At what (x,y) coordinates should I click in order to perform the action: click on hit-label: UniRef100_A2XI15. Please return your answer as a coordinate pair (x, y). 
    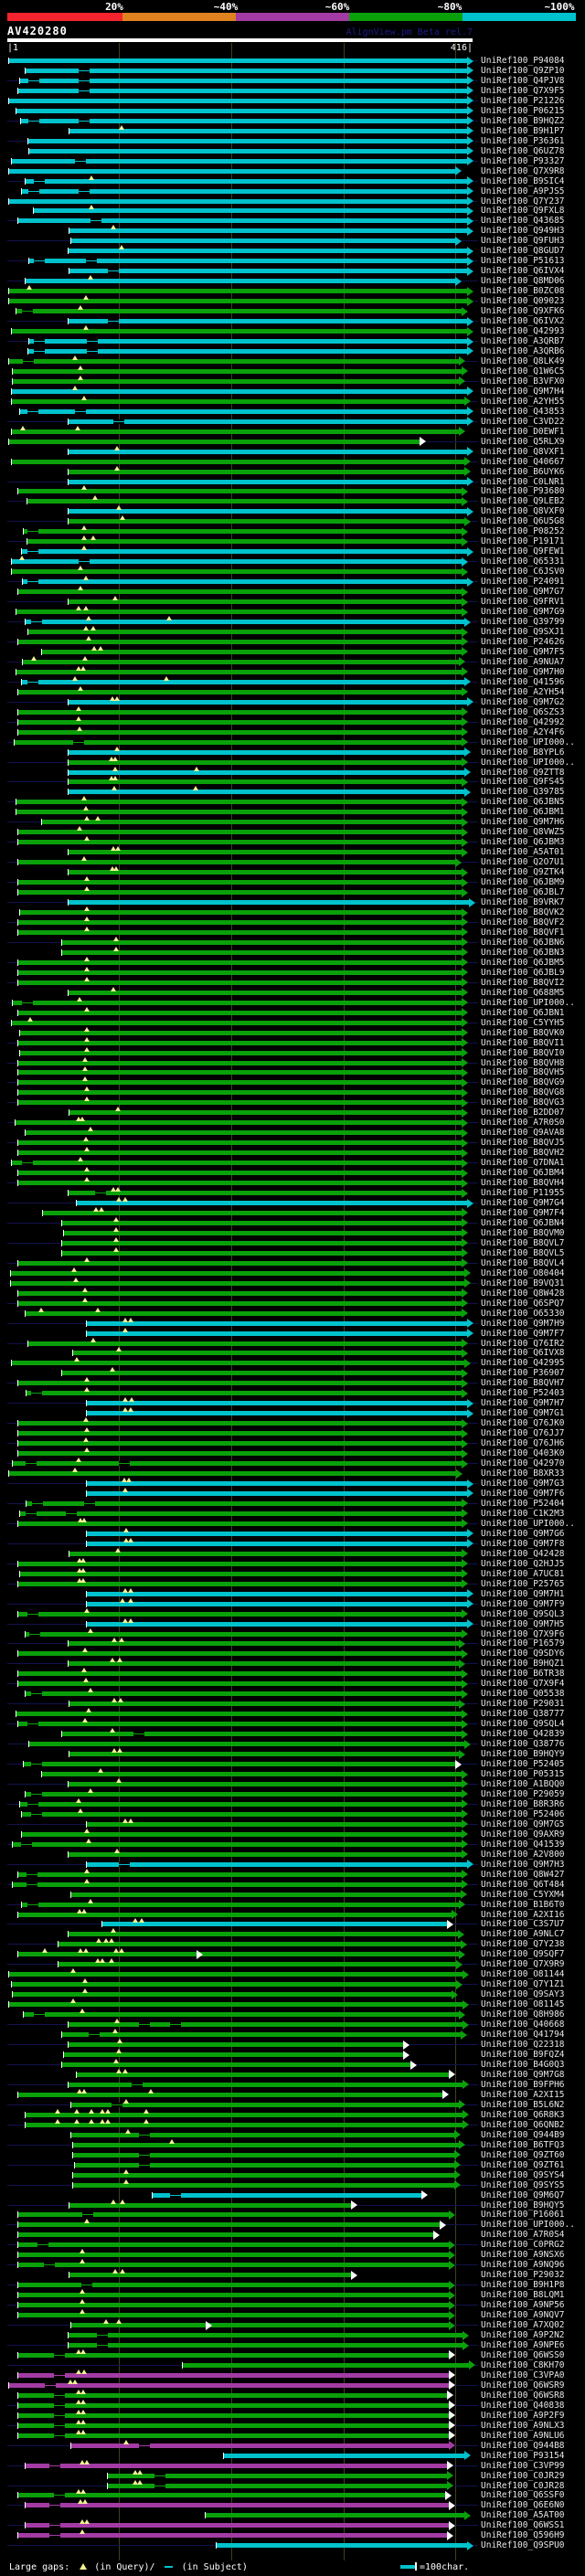
    Looking at the image, I should click on (523, 2094).